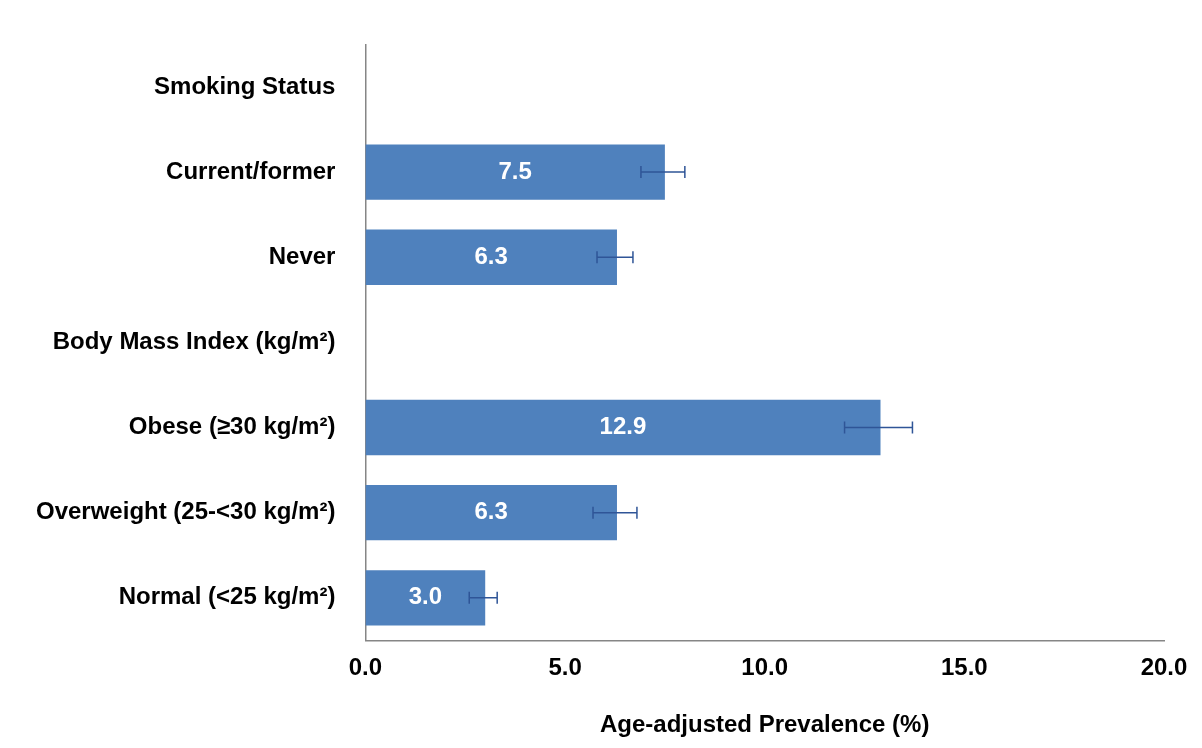  Describe the element at coordinates (425, 596) in the screenshot. I see `data-label: 3.0` at that location.